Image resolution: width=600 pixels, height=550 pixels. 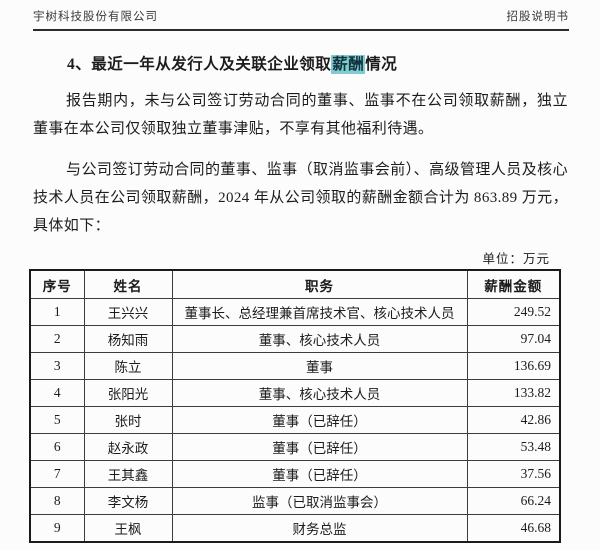 I want to click on header-cell-name: 姓名, so click(x=128, y=284).